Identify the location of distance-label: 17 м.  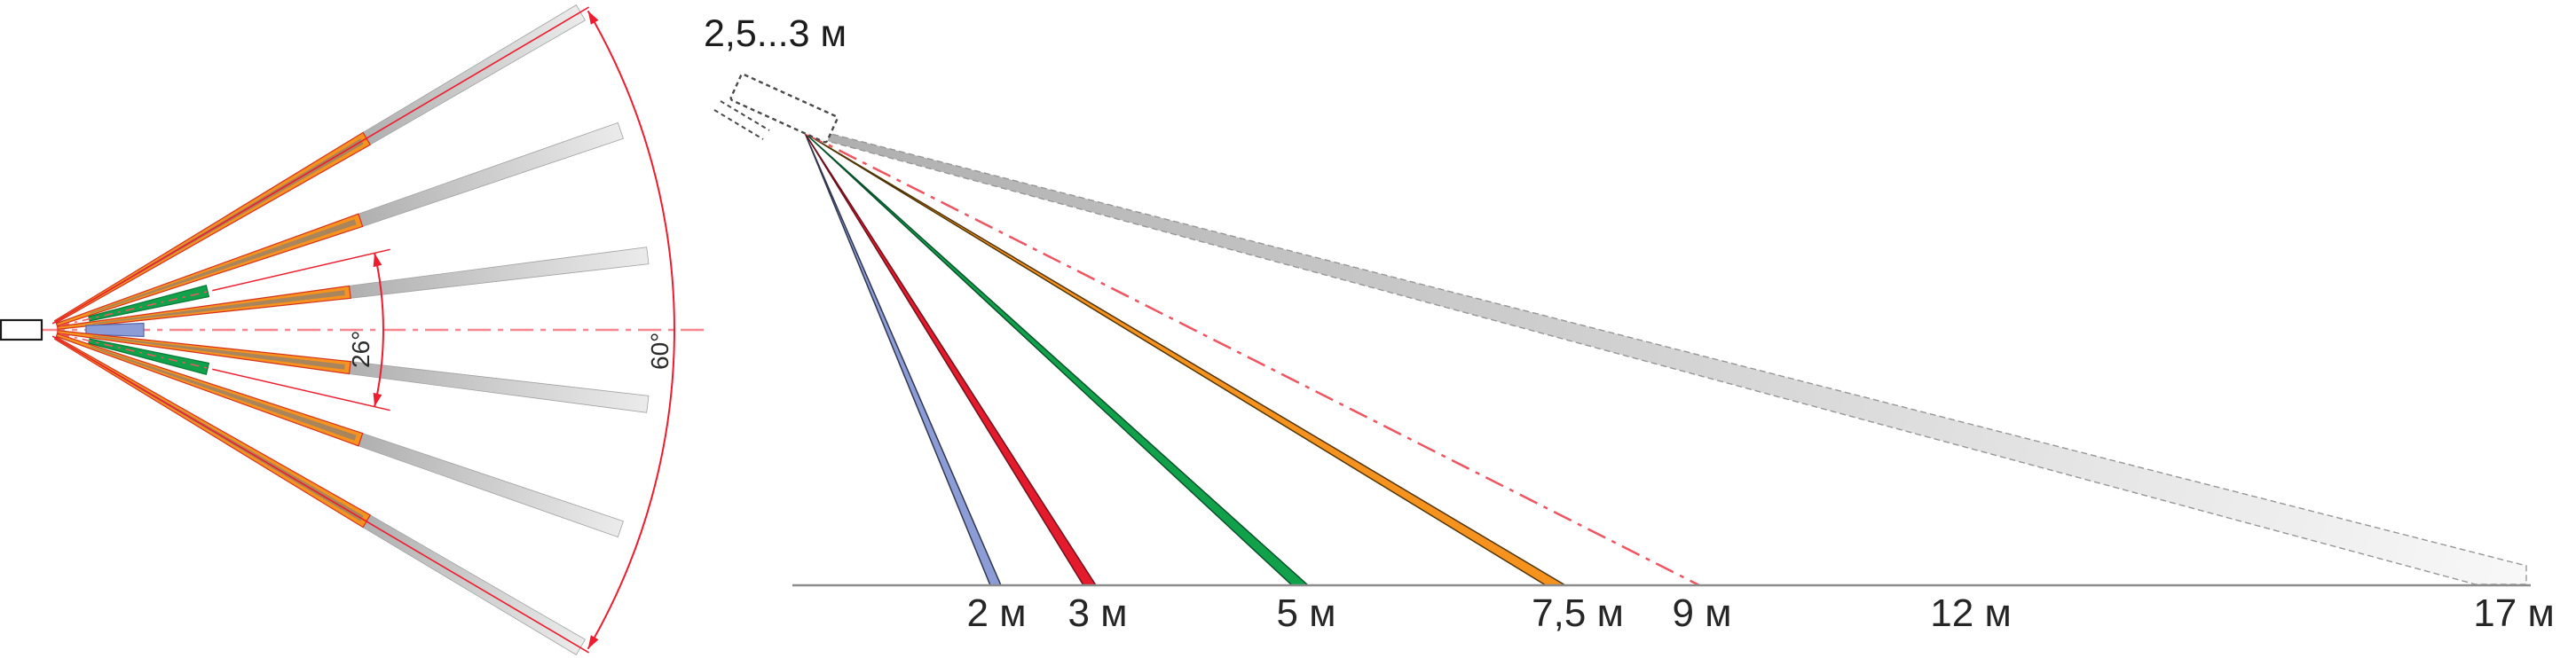
(2513, 613).